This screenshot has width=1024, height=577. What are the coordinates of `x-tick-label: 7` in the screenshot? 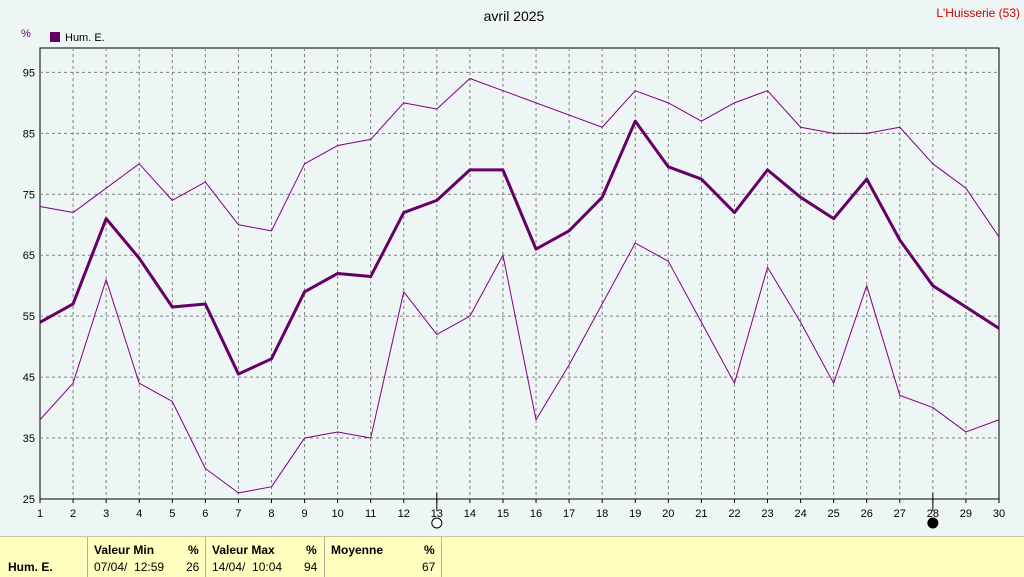 It's located at (238, 514).